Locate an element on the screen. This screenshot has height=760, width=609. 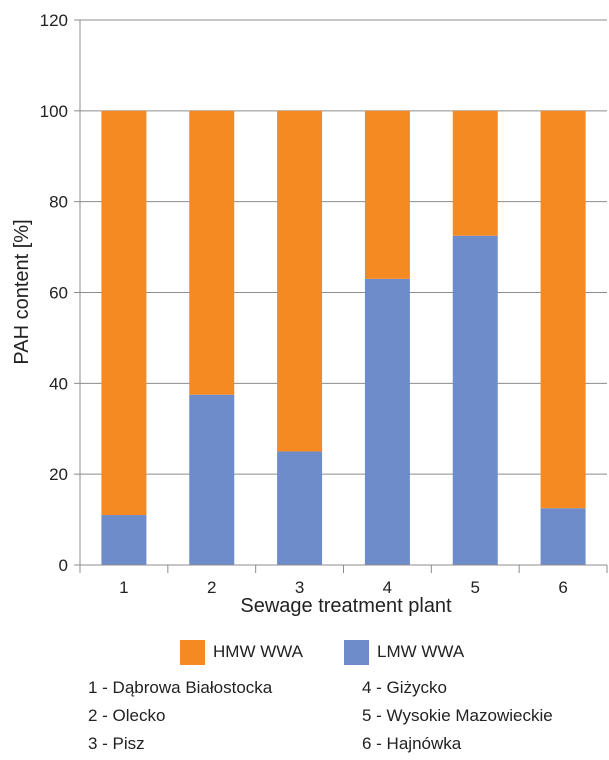
y-tick-label: 40 is located at coordinates (58, 383).